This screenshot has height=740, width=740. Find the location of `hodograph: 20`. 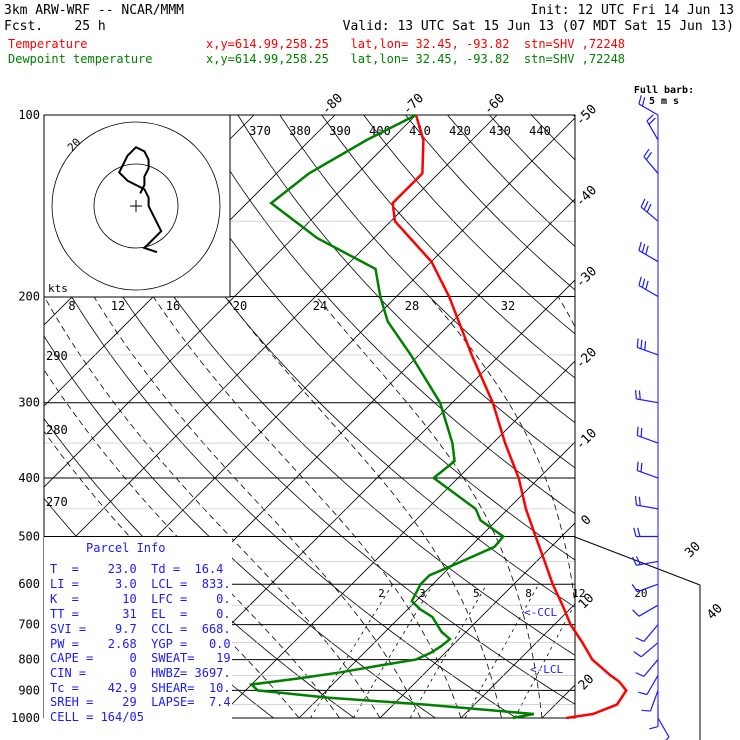

hodograph: 20 is located at coordinates (137, 206).